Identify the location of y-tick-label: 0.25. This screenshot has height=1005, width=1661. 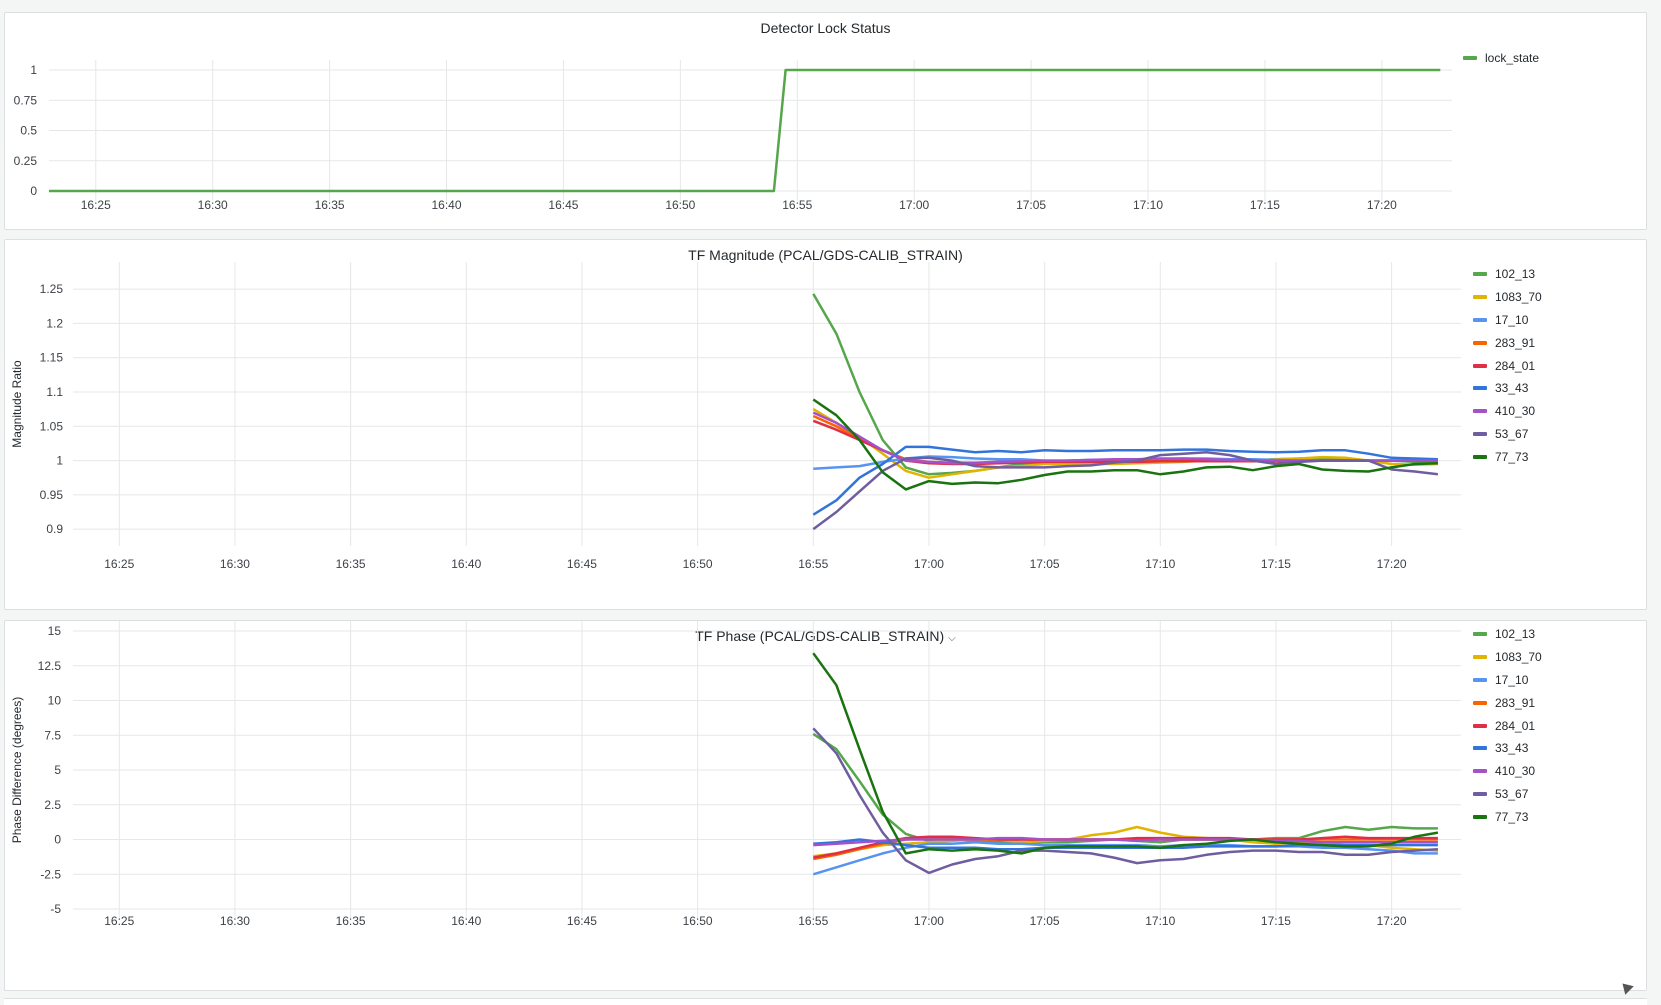
(26, 161).